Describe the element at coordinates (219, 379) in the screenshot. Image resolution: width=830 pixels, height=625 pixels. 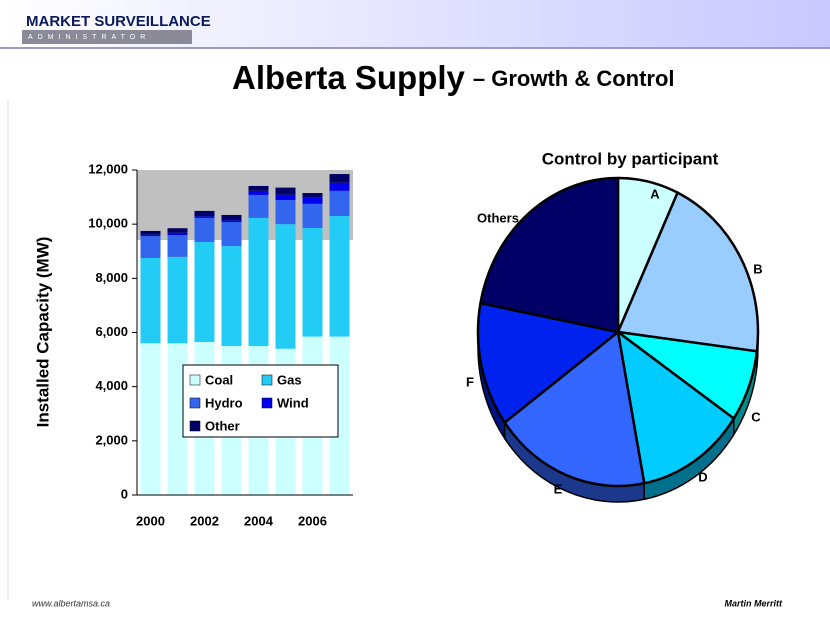
I see `legend-label: Coal` at that location.